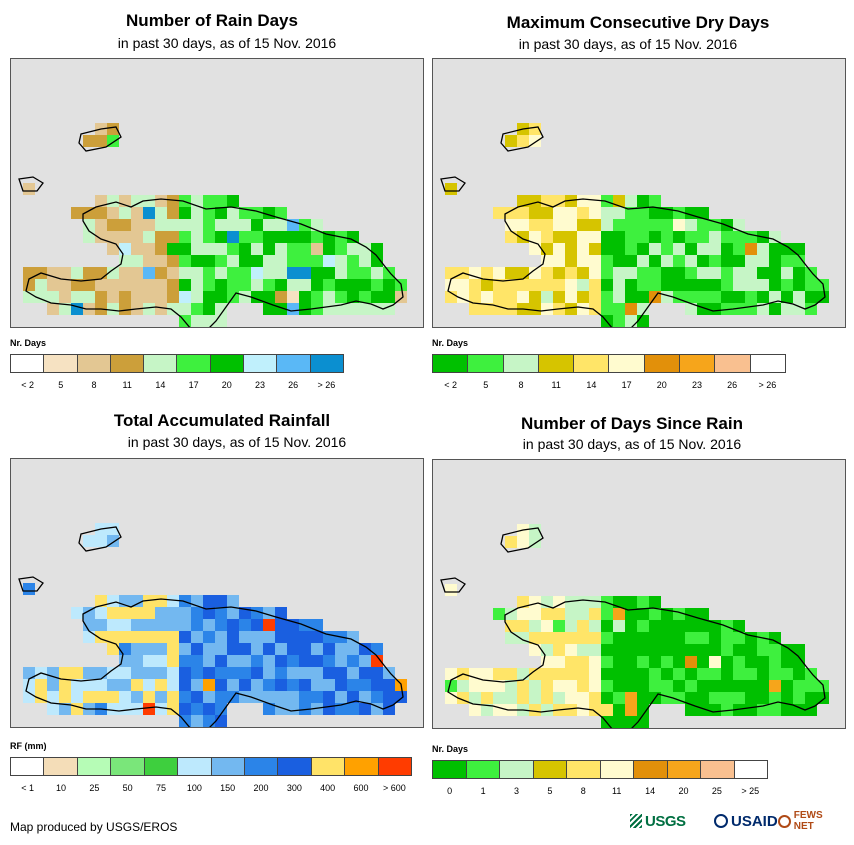 The width and height of the screenshot is (854, 845). What do you see at coordinates (450, 791) in the screenshot?
I see `legend-tick-label: 0` at bounding box center [450, 791].